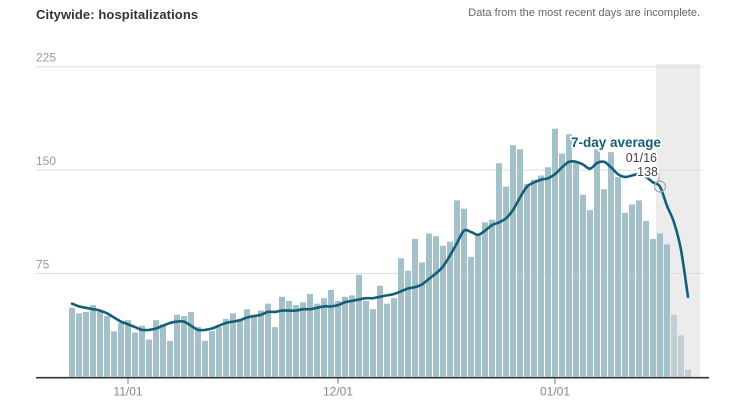 This screenshot has height=408, width=730. What do you see at coordinates (127, 392) in the screenshot?
I see `x-axis-tick-label: 11/01` at bounding box center [127, 392].